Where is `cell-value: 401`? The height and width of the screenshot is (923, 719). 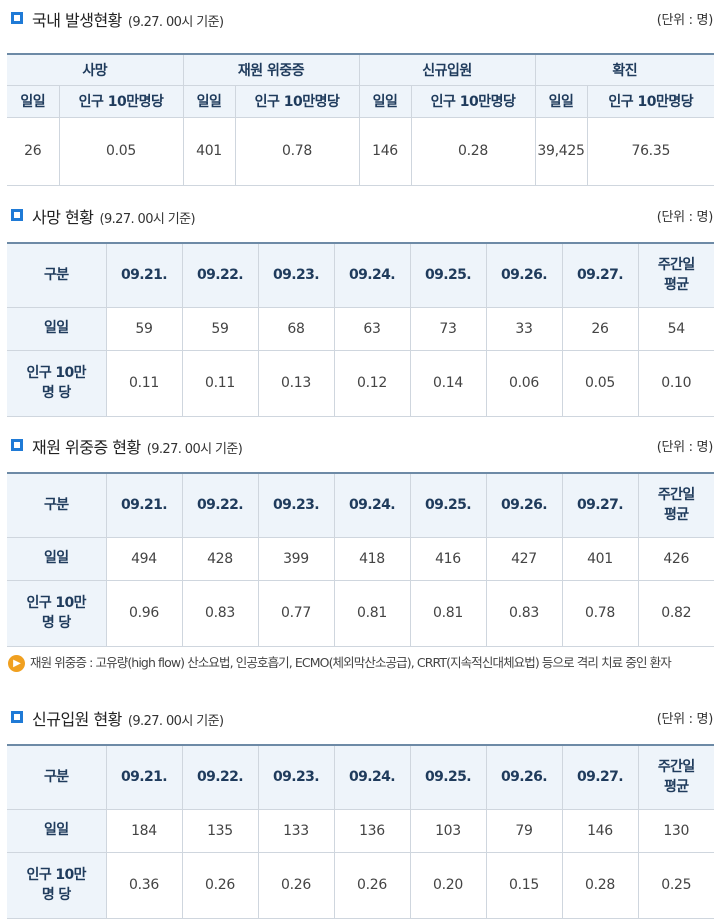 cell-value: 401 is located at coordinates (600, 558).